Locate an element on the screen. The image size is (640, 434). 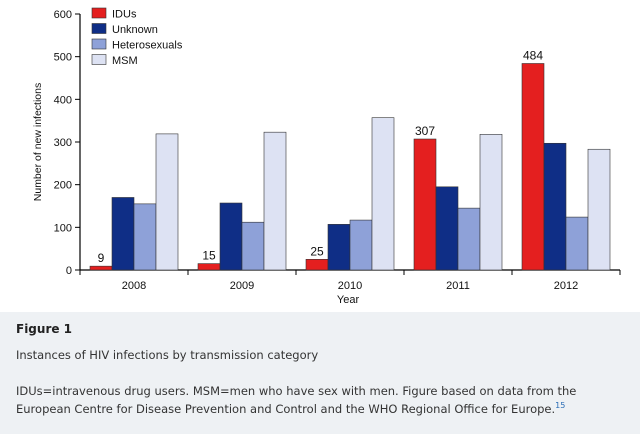
bar-unknown-2012 is located at coordinates (555, 206).